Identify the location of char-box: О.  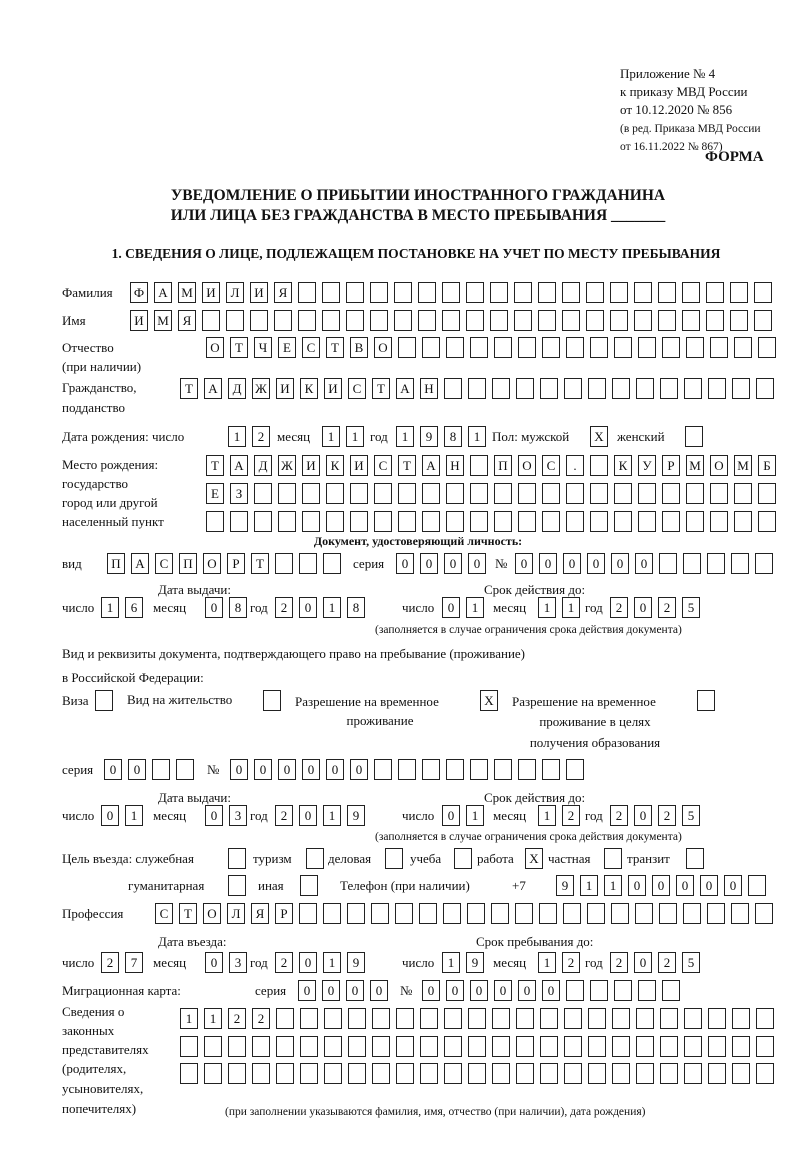
(212, 563).